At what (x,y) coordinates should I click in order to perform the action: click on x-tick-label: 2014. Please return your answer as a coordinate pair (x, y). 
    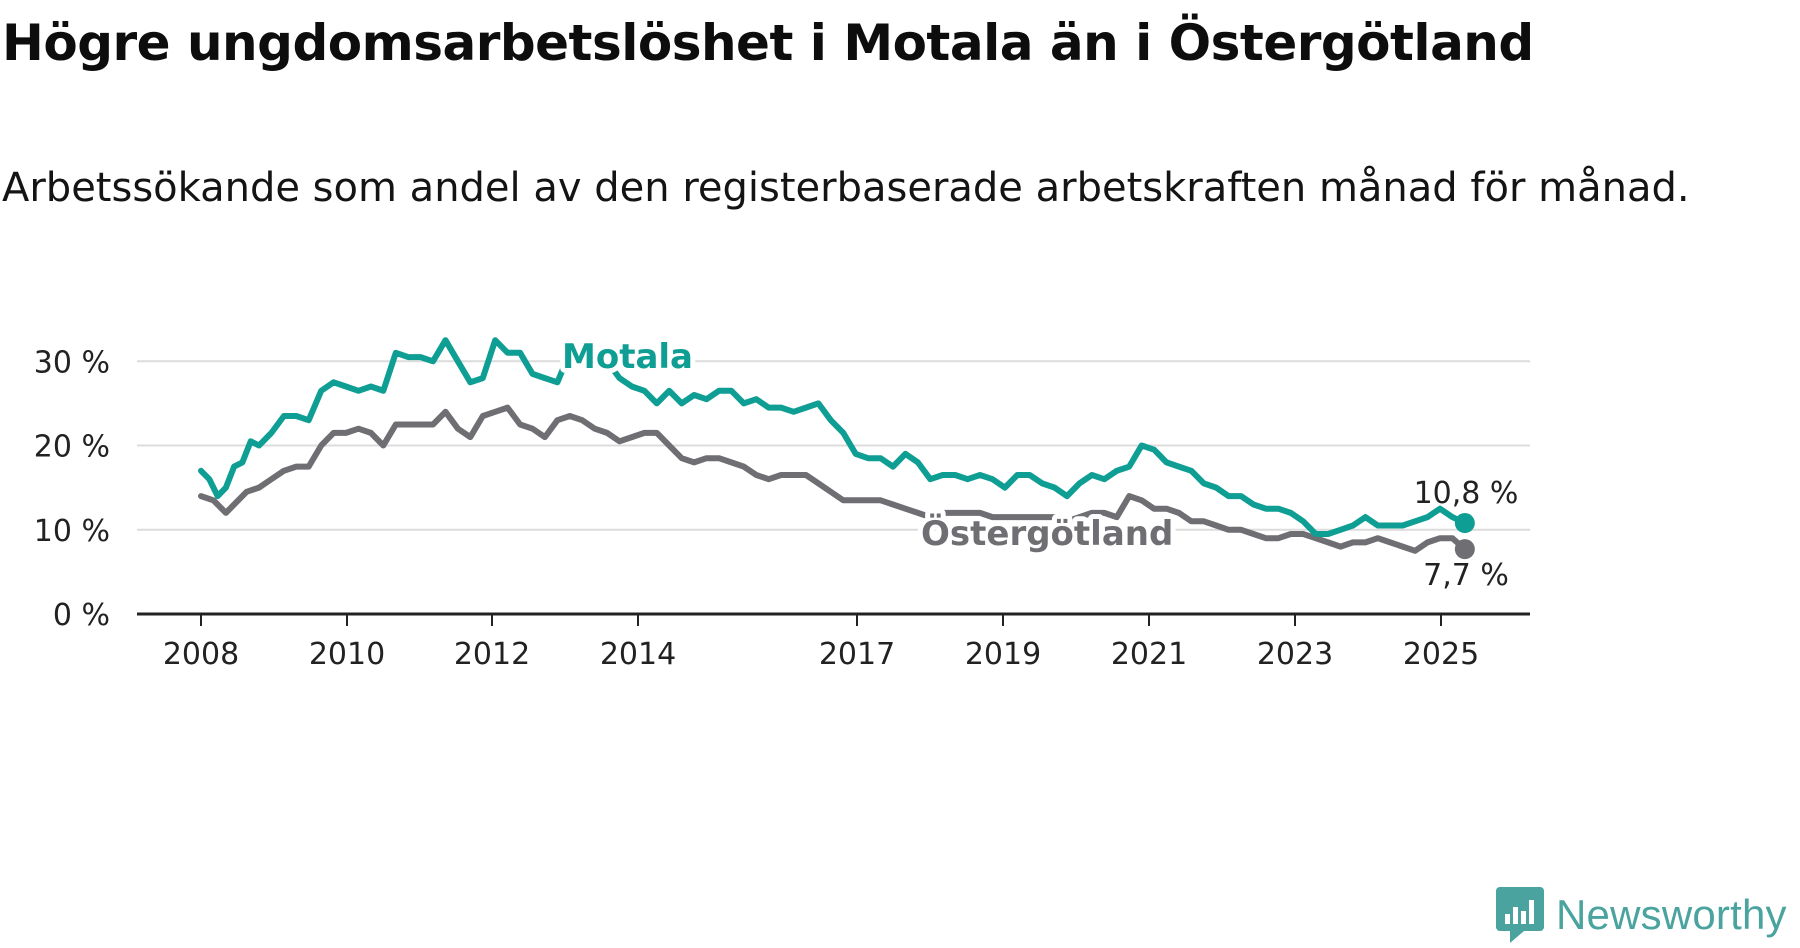
    Looking at the image, I should click on (638, 654).